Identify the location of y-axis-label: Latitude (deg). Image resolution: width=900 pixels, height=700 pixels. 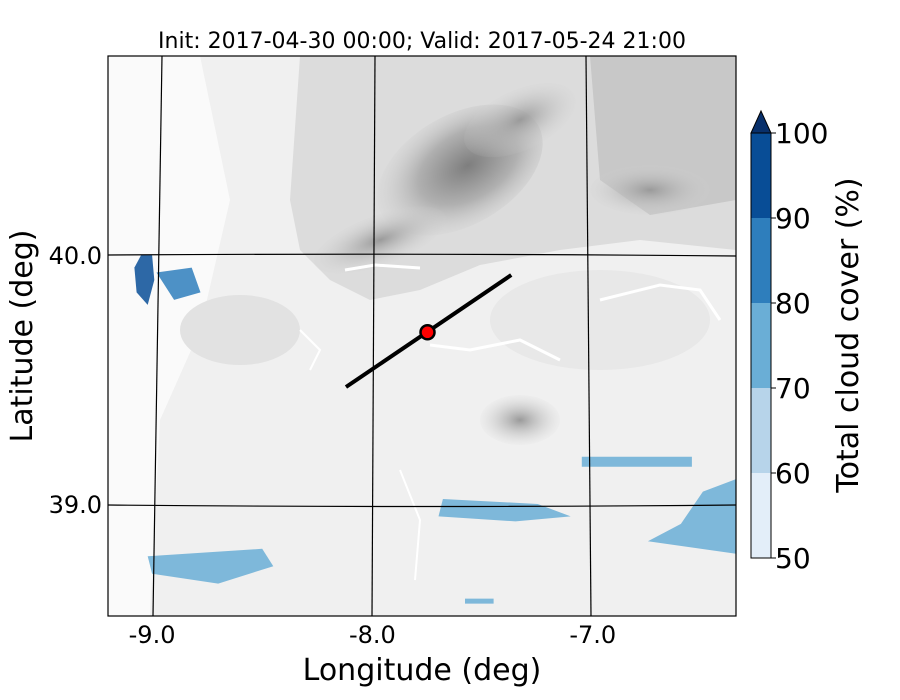
(22, 336).